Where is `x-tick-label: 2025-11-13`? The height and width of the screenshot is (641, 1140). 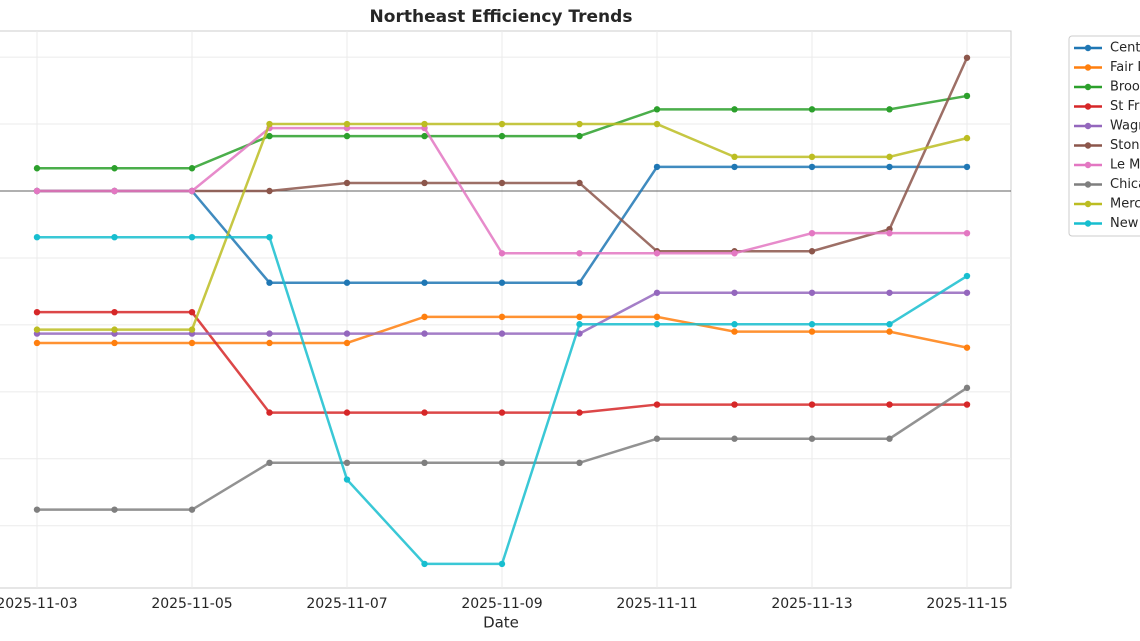
x-tick-label: 2025-11-13 is located at coordinates (811, 604).